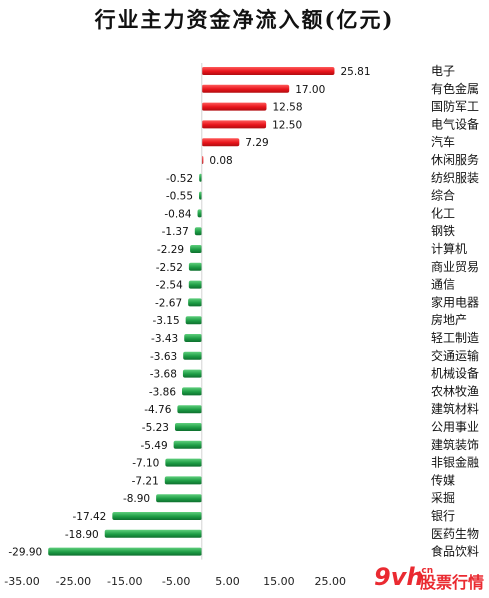  What do you see at coordinates (155, 428) in the screenshot?
I see `value-label: -5.23` at bounding box center [155, 428].